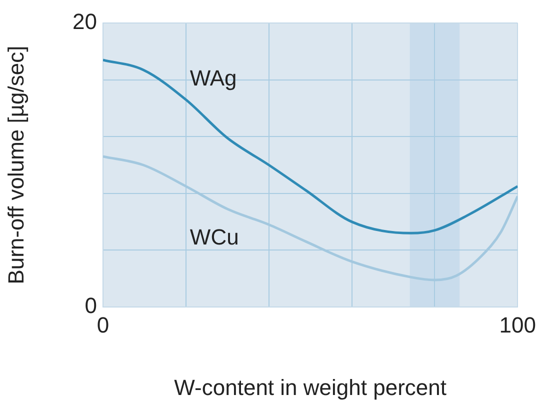 Image resolution: width=542 pixels, height=406 pixels. Describe the element at coordinates (213, 78) in the screenshot. I see `series-label: WAg` at that location.